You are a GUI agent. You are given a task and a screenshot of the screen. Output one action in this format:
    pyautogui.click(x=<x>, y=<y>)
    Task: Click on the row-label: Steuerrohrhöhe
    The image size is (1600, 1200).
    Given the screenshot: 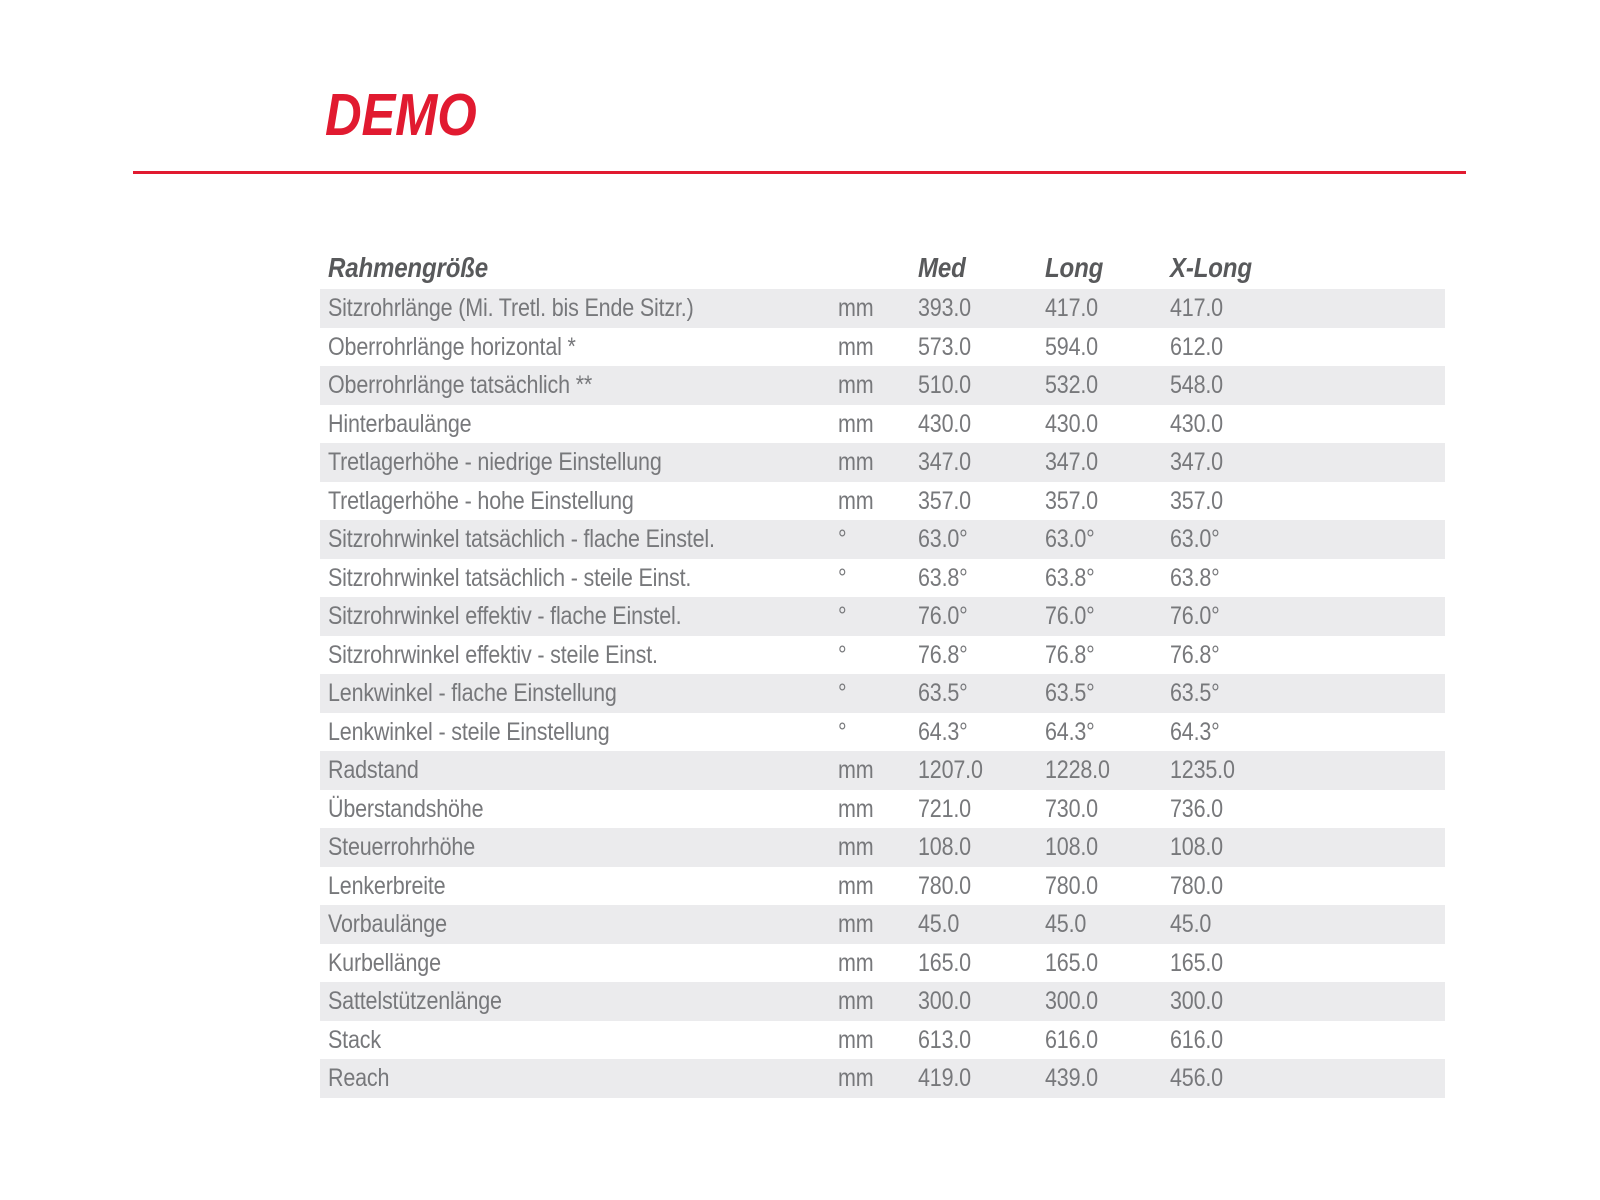 What is the action you would take?
    pyautogui.click(x=402, y=847)
    